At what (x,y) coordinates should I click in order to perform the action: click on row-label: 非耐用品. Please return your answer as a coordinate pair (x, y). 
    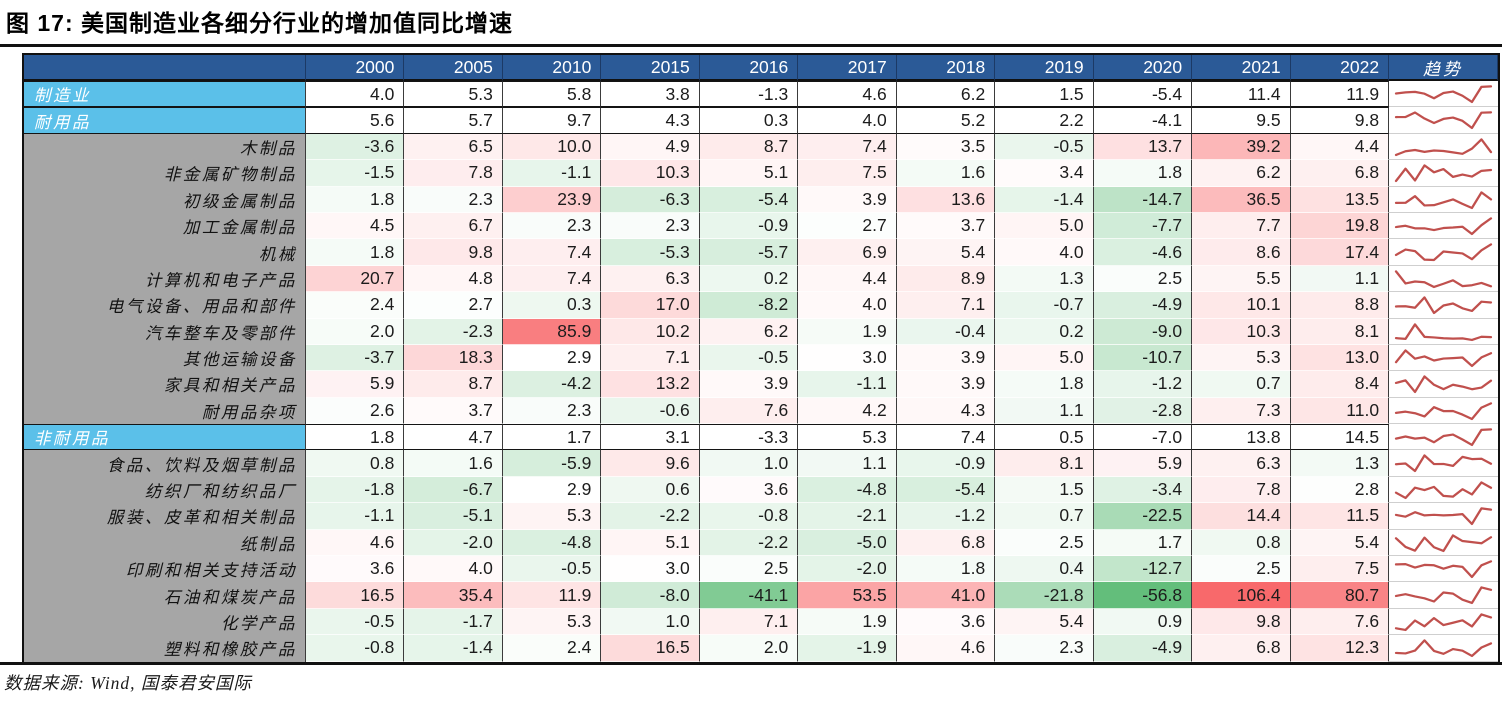
    Looking at the image, I should click on (165, 437).